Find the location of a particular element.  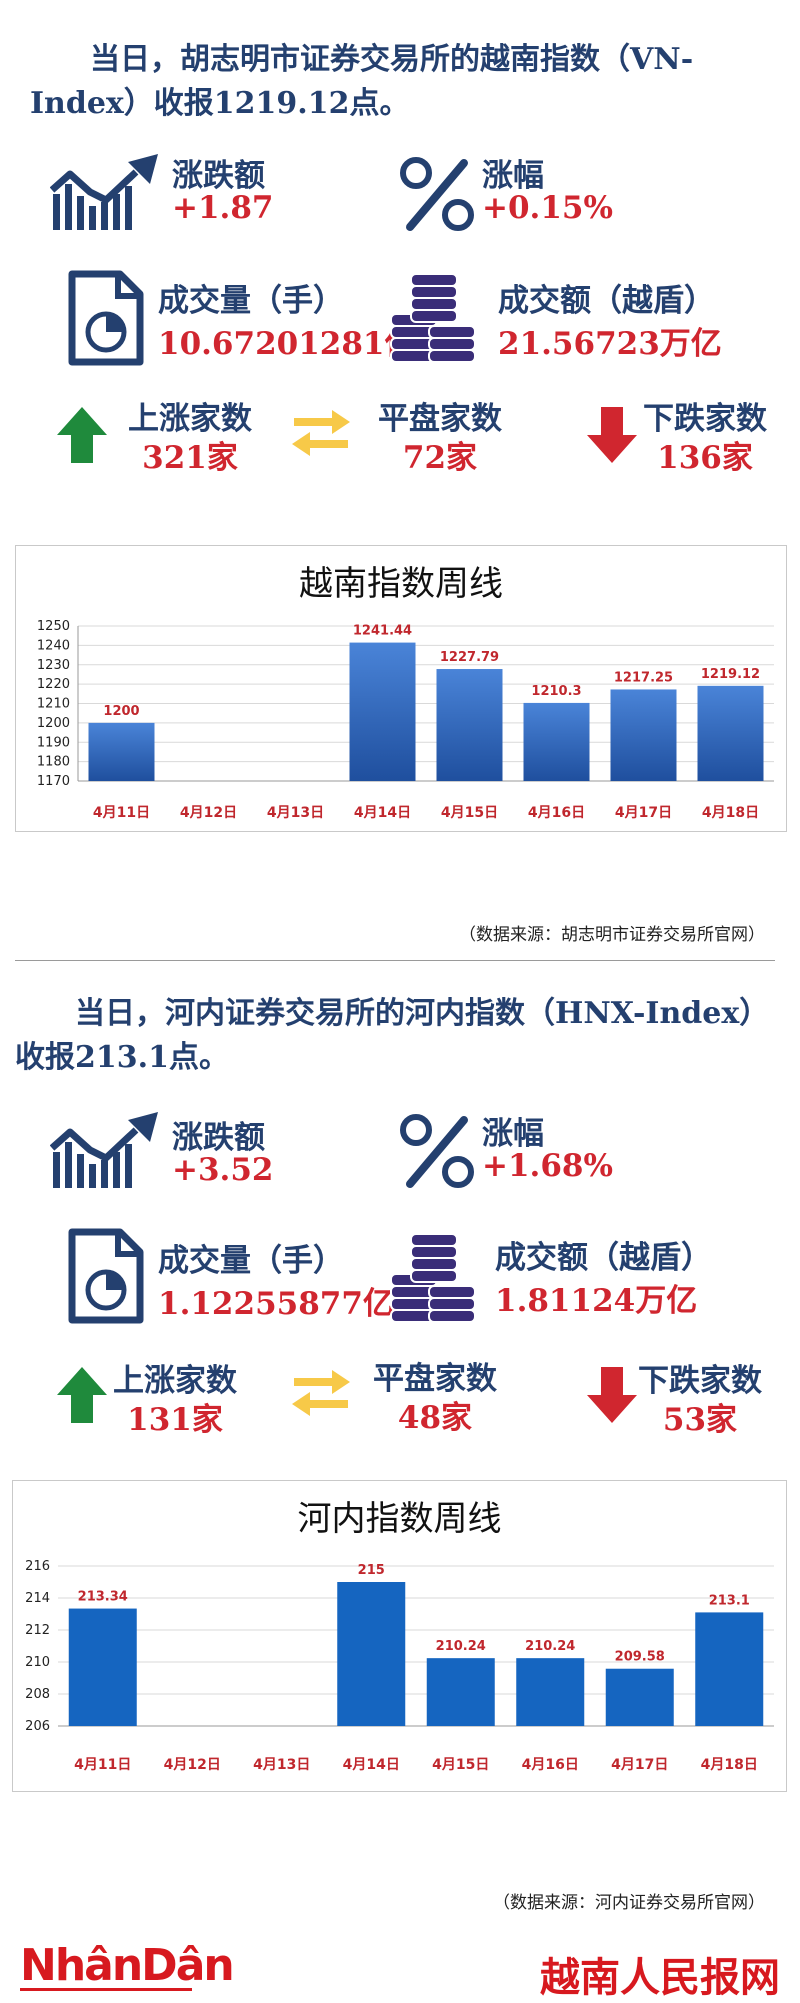

hose-pct-value: +0.15% is located at coordinates (547, 208).